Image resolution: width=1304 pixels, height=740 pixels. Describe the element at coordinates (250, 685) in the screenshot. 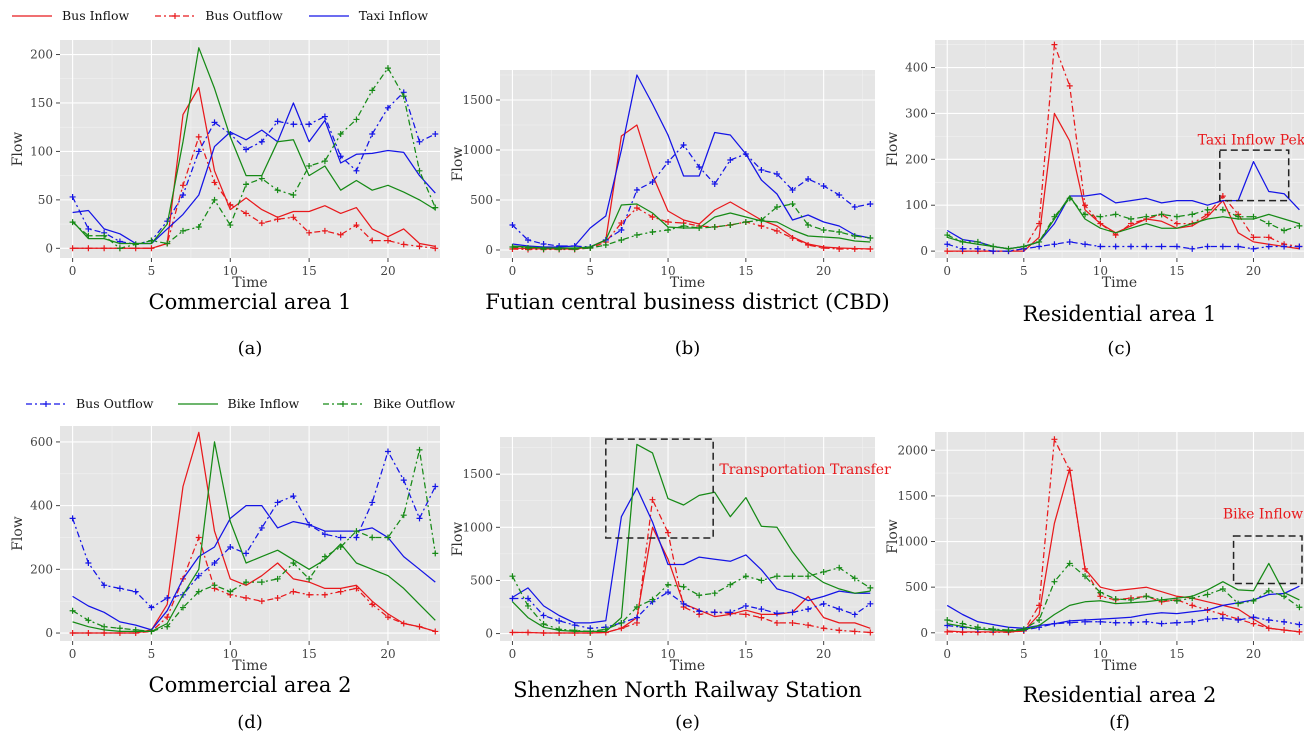

I see `panel-title: Commercial area 2` at that location.